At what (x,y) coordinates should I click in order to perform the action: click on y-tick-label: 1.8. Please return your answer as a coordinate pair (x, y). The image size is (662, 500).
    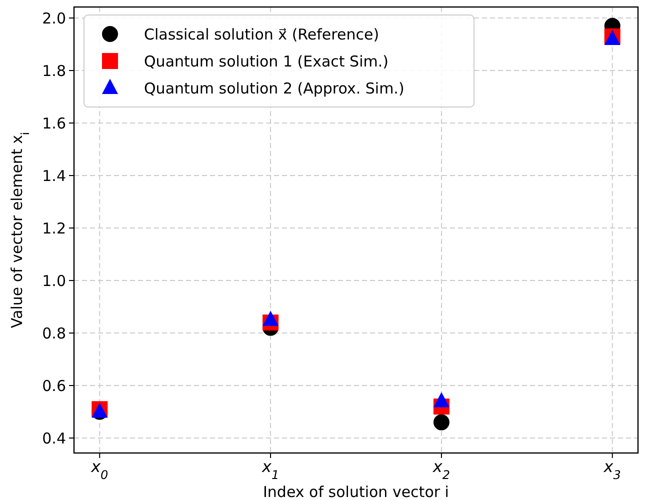
    Looking at the image, I should click on (54, 71).